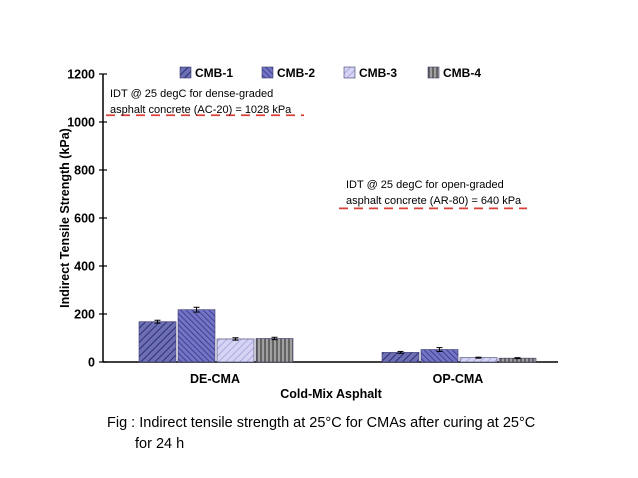  I want to click on legend-label: CMB-3, so click(378, 73).